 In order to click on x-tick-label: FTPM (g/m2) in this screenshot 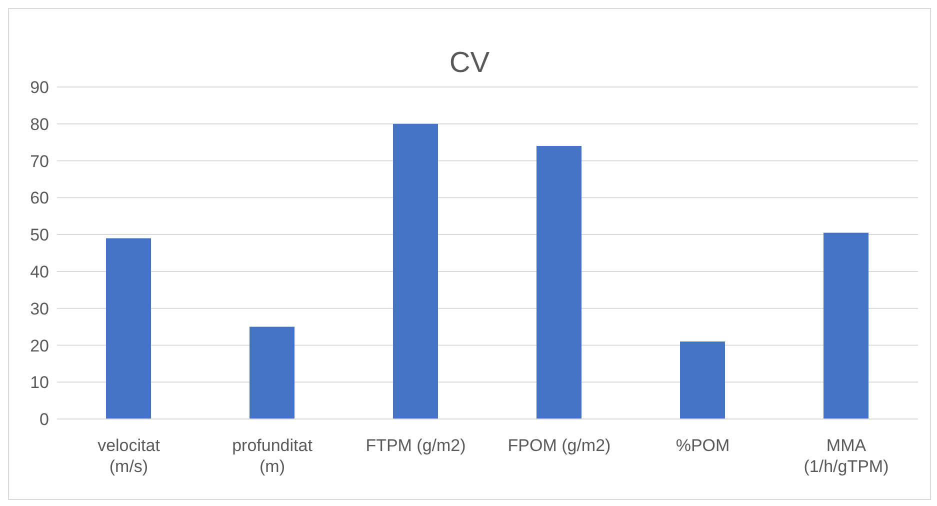, I will do `click(416, 445)`.